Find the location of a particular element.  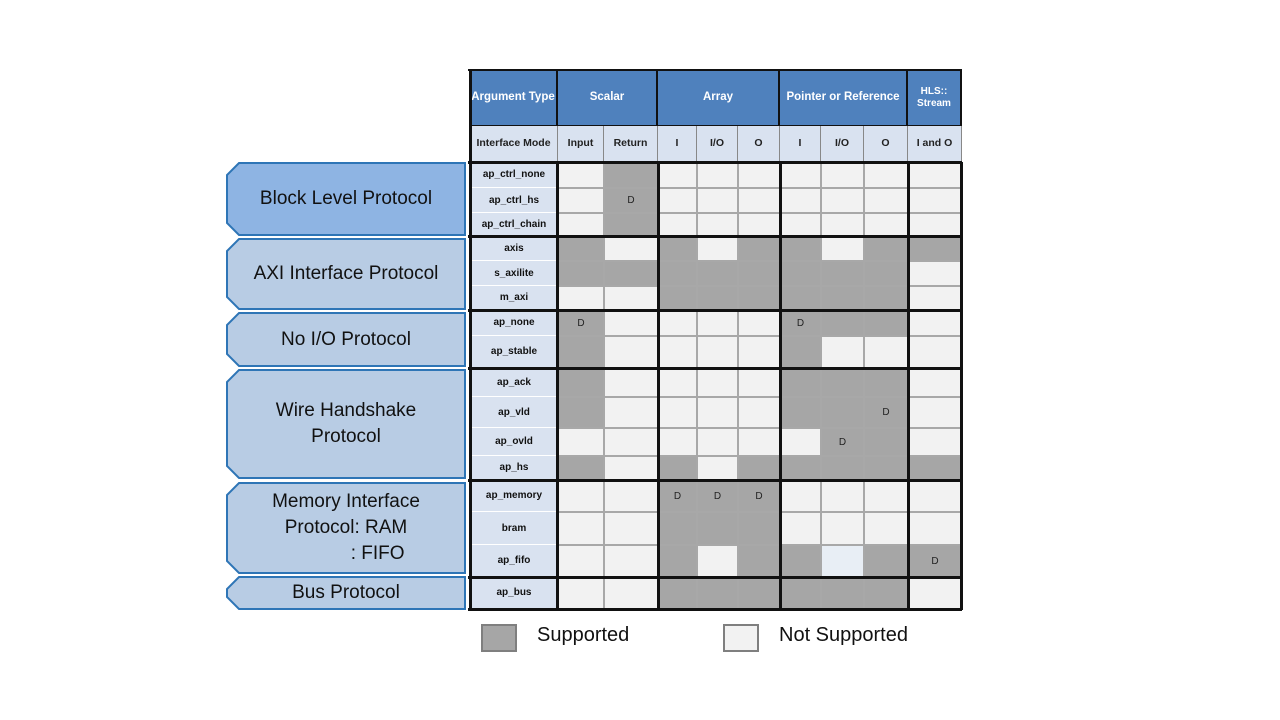

interface-mode-cell: ap_ctrl_hs is located at coordinates (514, 200).